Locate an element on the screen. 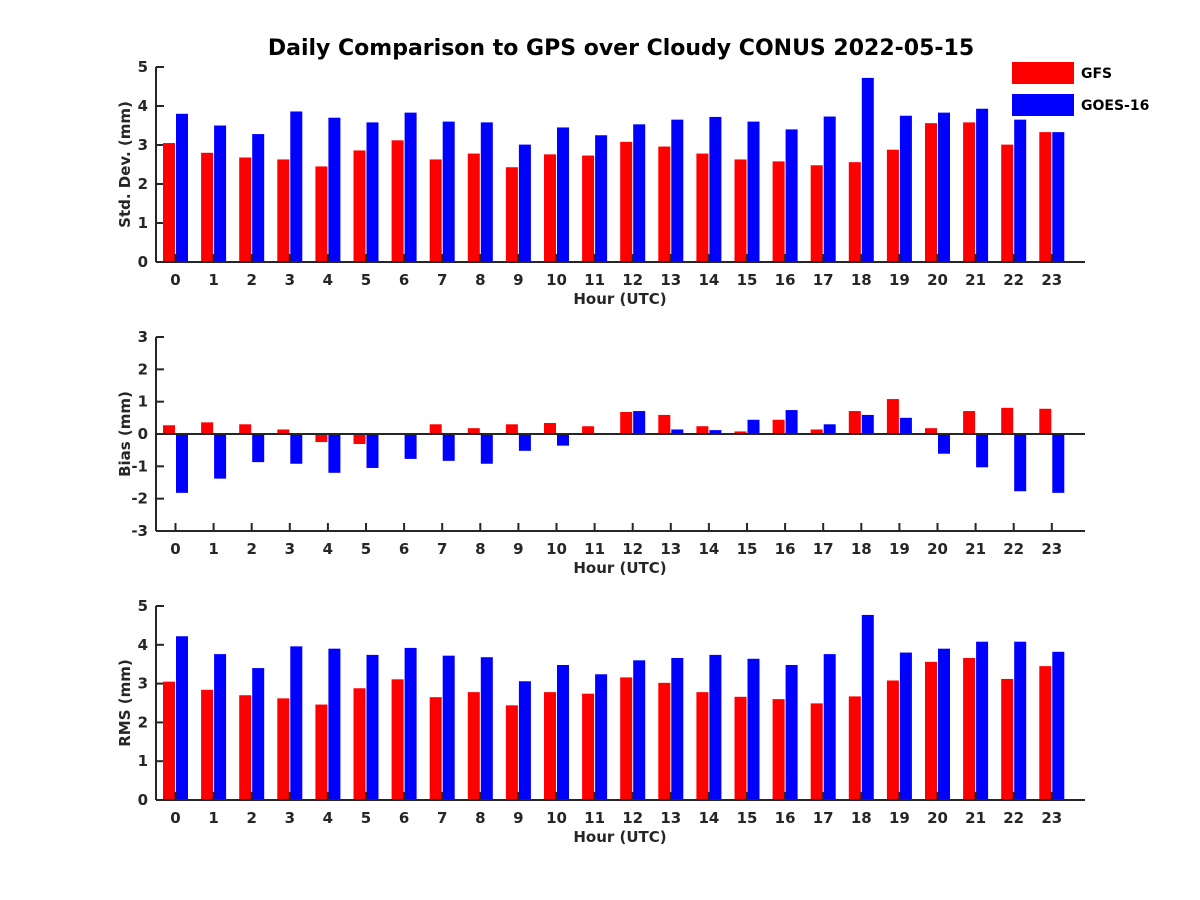 Image resolution: width=1200 pixels, height=900 pixels. x-tick-label: 9 is located at coordinates (518, 818).